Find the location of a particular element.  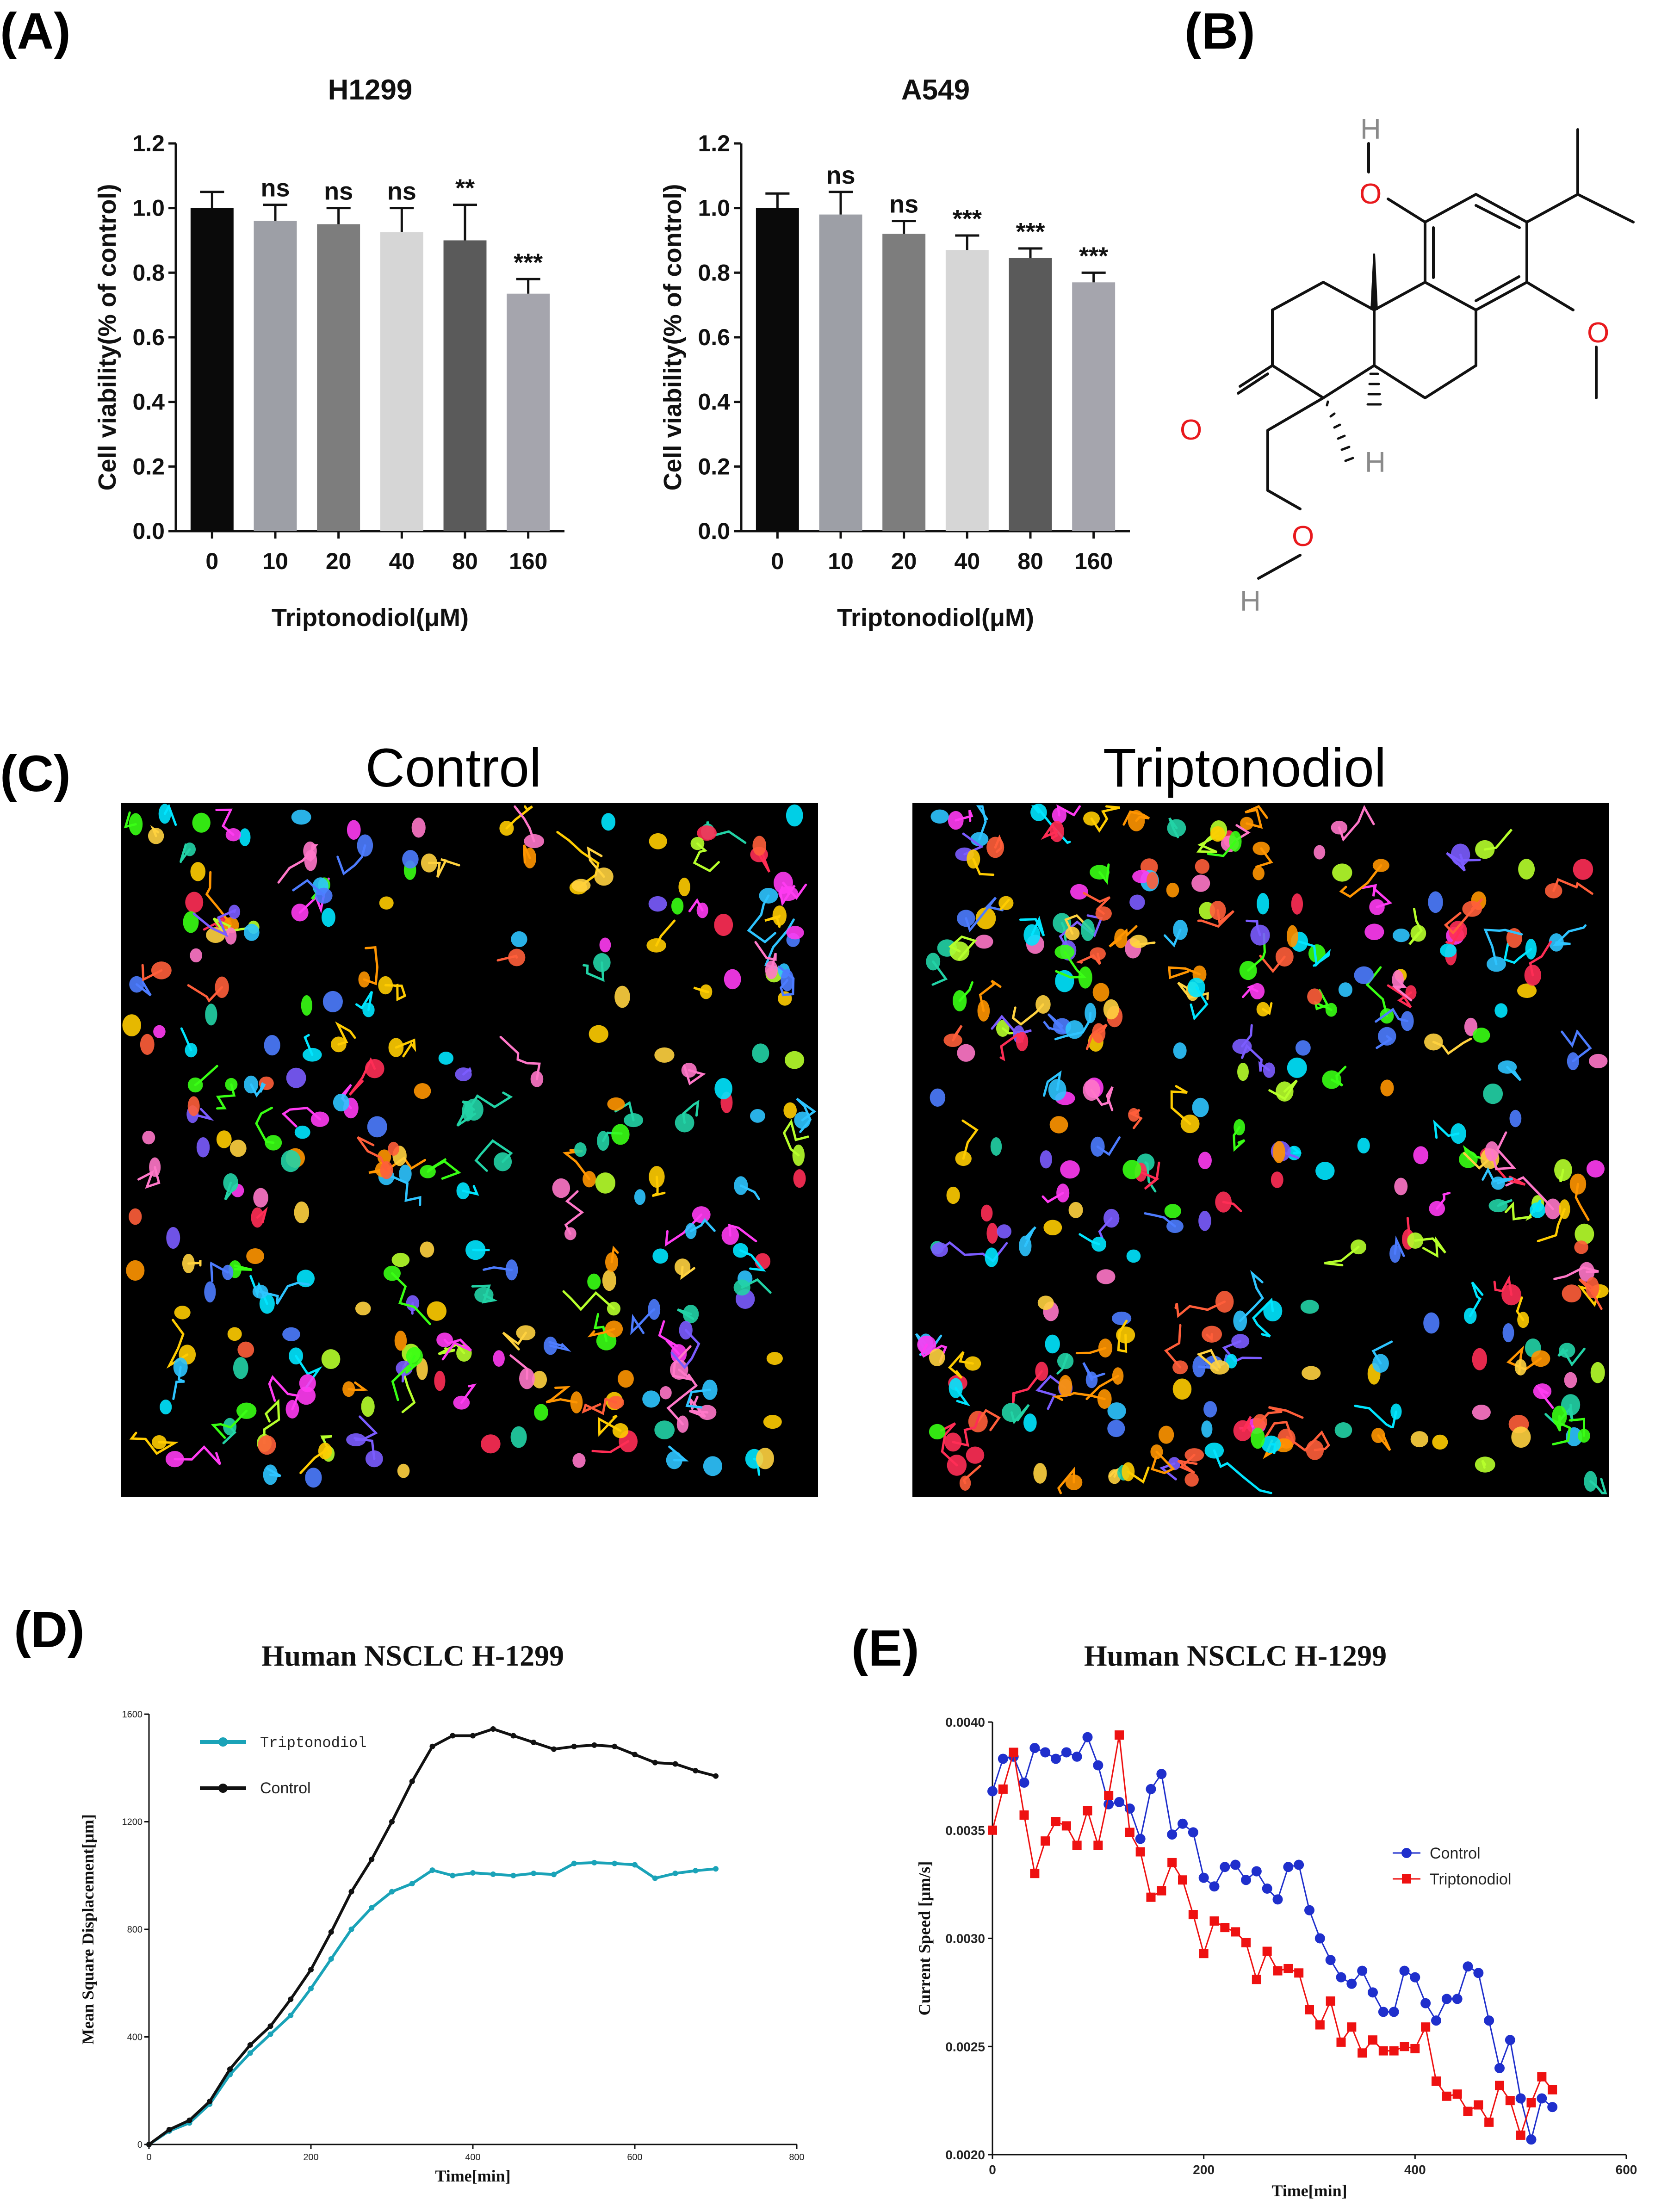

x-tick-label: 10 is located at coordinates (841, 561).